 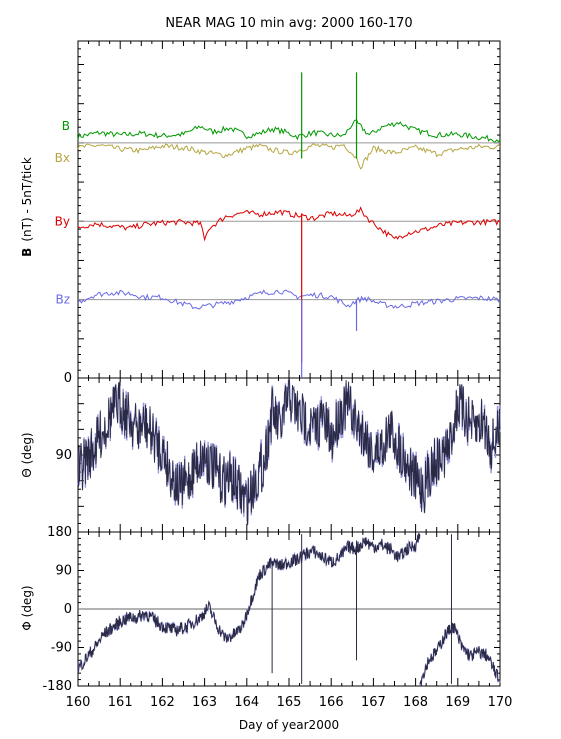 What do you see at coordinates (288, 23) in the screenshot?
I see `chart-title: NEAR MAG 10 min avg: 2000 160-170` at bounding box center [288, 23].